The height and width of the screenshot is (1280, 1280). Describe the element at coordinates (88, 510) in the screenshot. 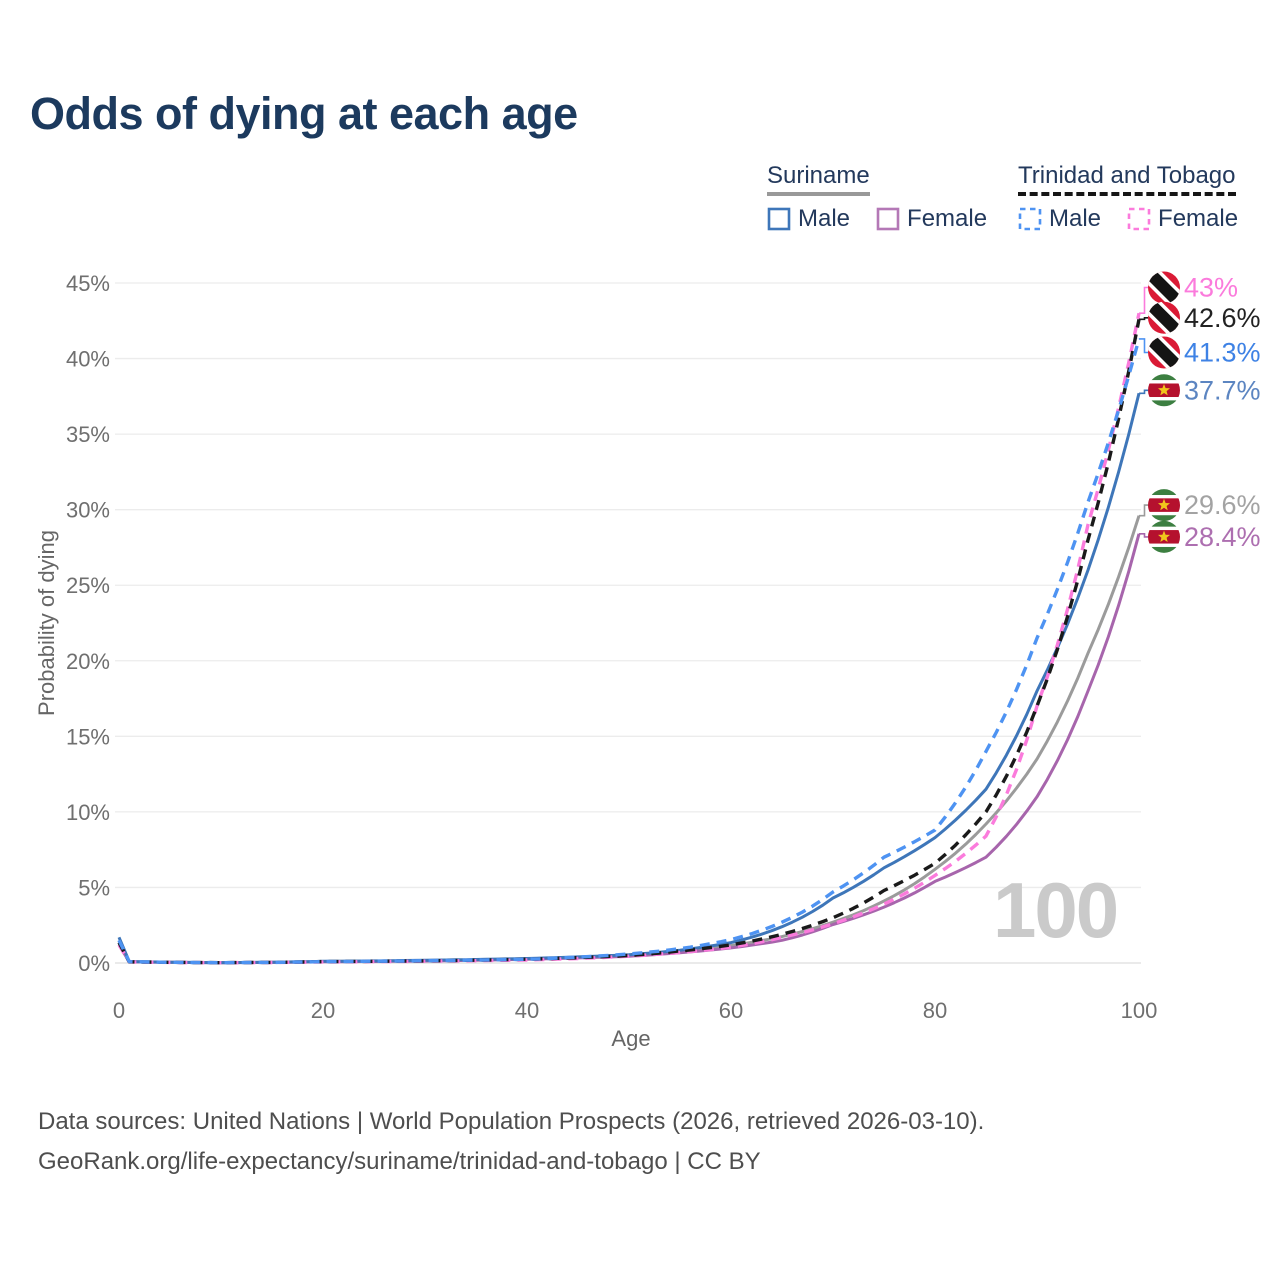

I see `y-tick-label: 30%` at that location.